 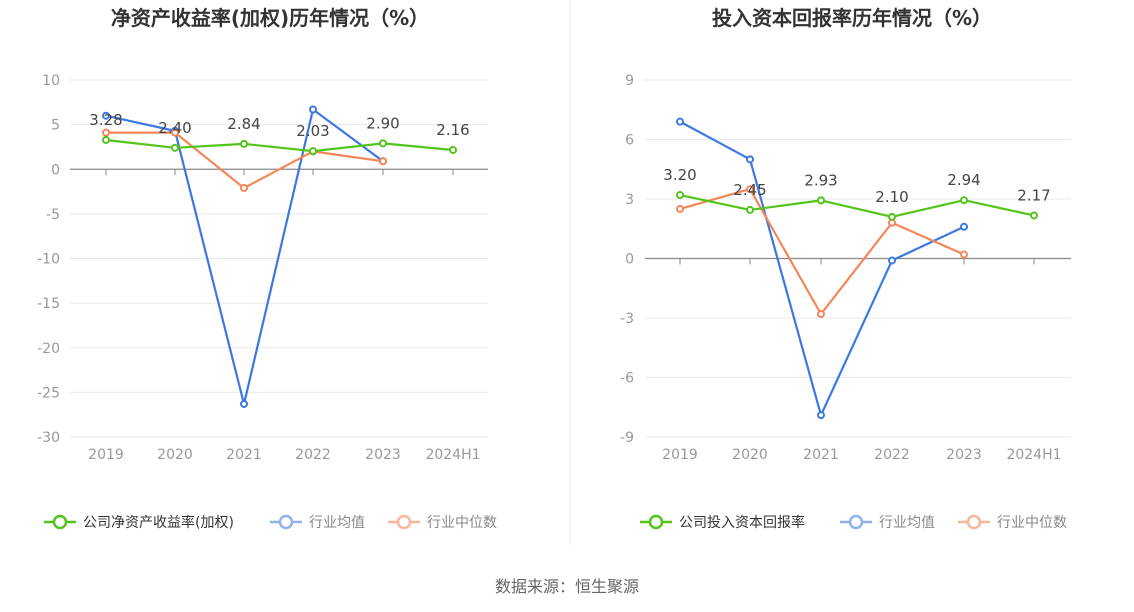 What do you see at coordinates (270, 18) in the screenshot?
I see `chart-title-0: 净资产收益率(加权)历年情况（%）` at bounding box center [270, 18].